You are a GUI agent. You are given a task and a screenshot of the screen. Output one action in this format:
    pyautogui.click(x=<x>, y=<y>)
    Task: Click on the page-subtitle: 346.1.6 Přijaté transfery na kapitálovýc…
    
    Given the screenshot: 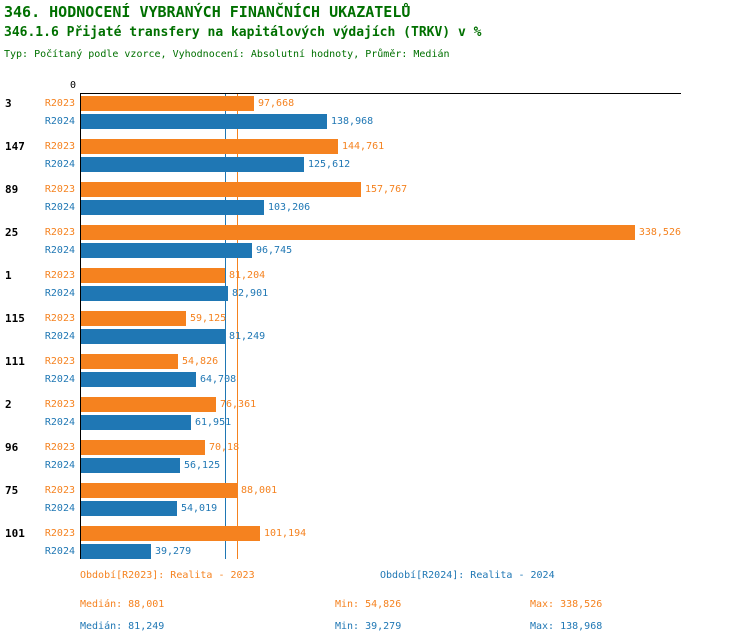 What is the action you would take?
    pyautogui.click(x=243, y=32)
    